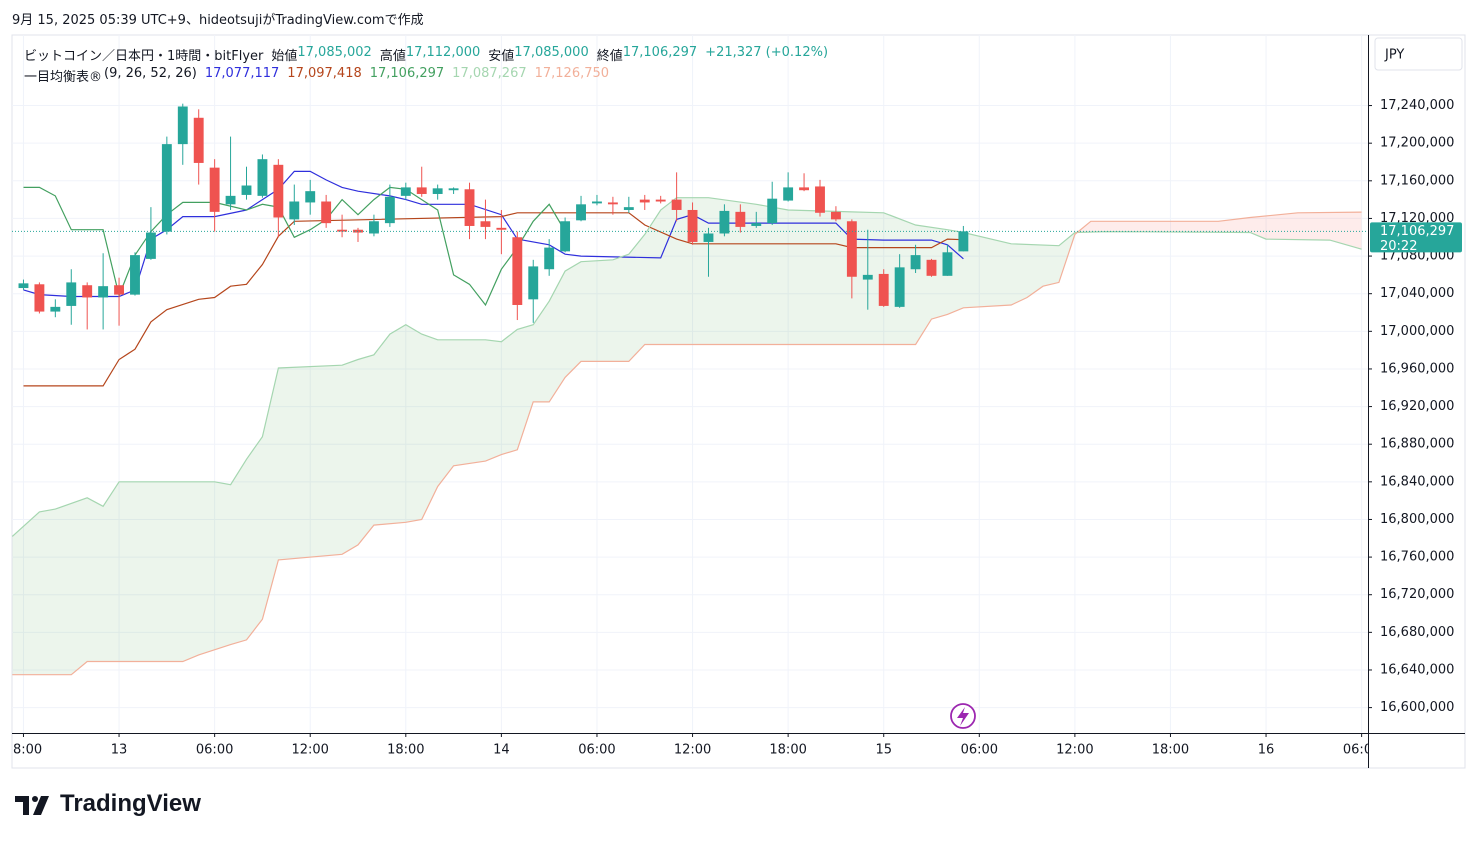  What do you see at coordinates (767, 52) in the screenshot?
I see `change: +21,327 (+0.12%)` at bounding box center [767, 52].